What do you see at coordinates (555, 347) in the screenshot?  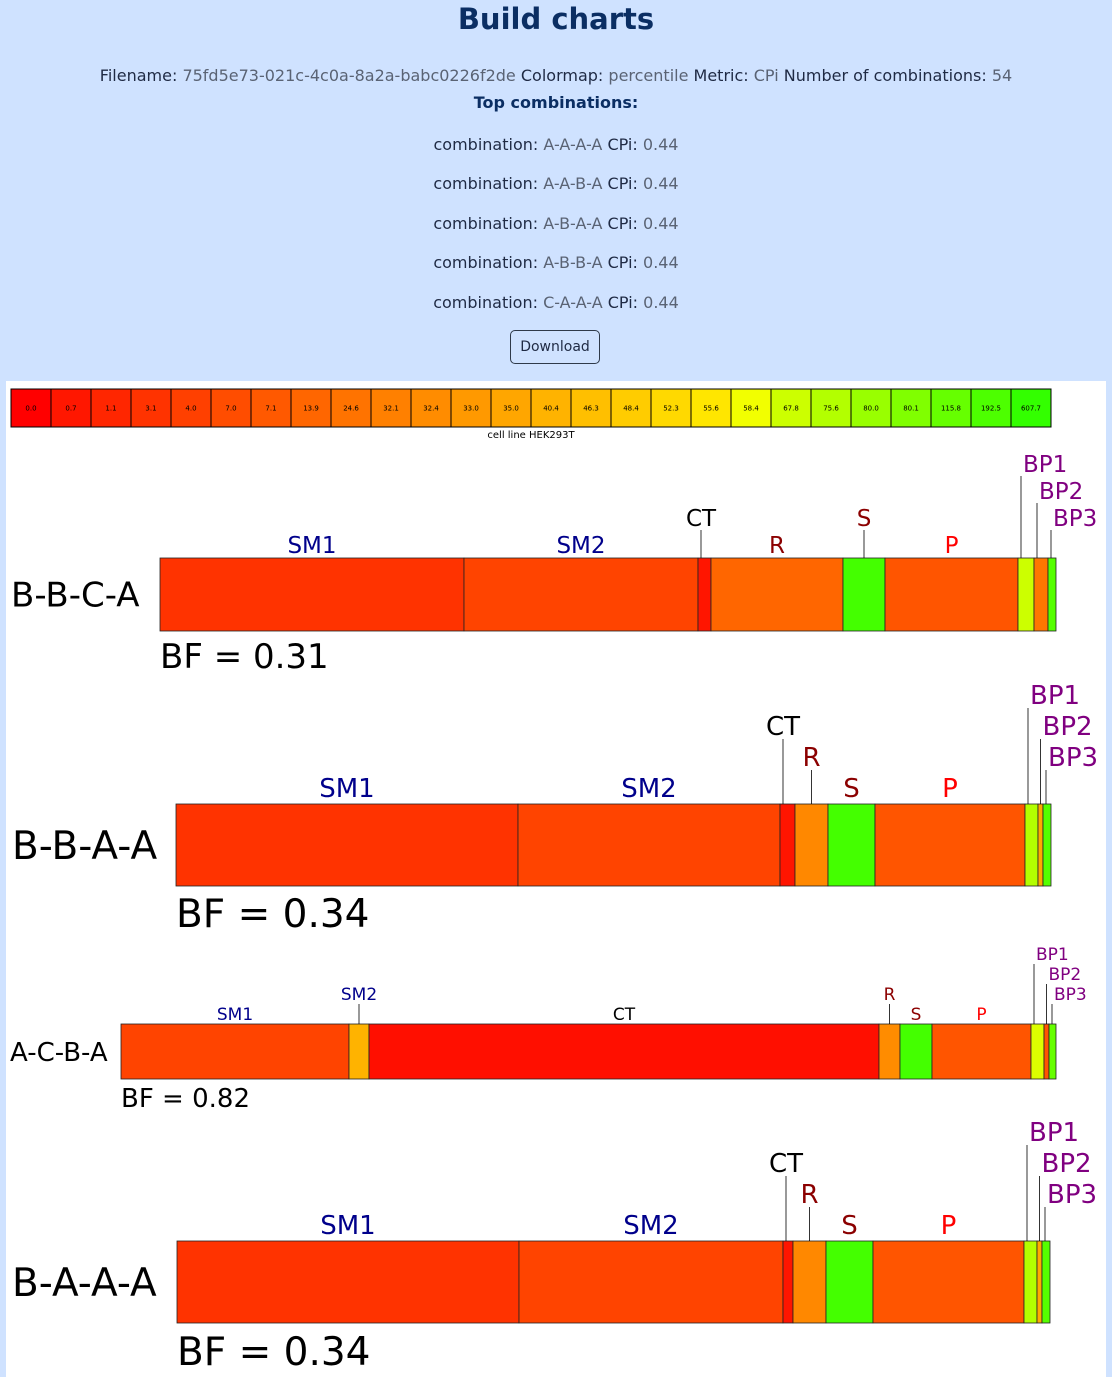 I see `download-button: Download` at bounding box center [555, 347].